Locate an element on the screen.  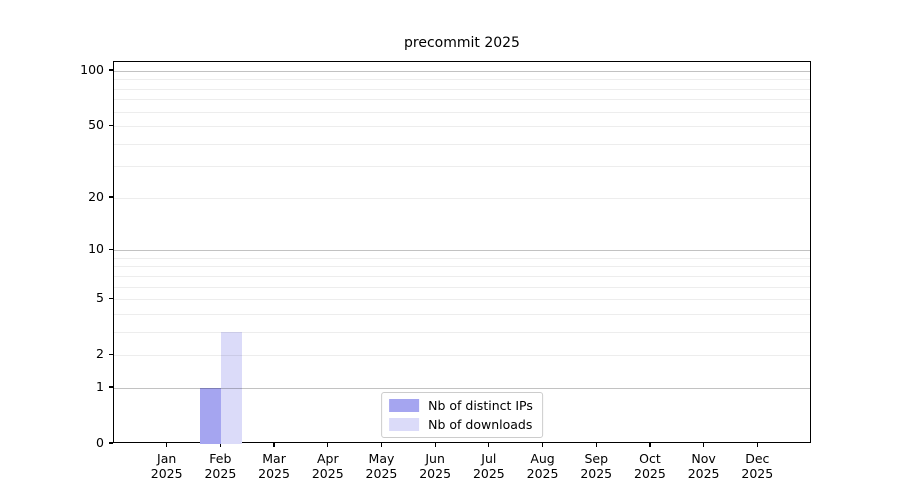
x-tick-label-line: Oct is located at coordinates (650, 458).